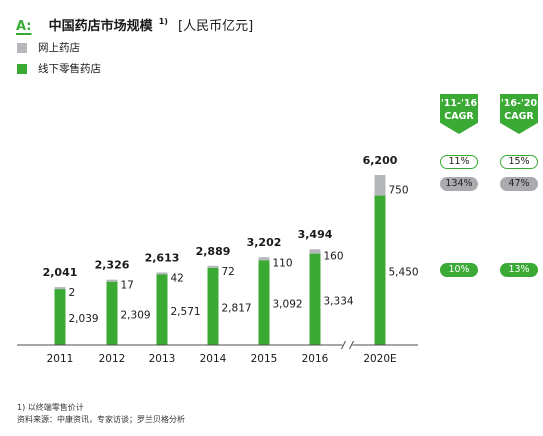  I want to click on online-bar-2013, so click(162, 273).